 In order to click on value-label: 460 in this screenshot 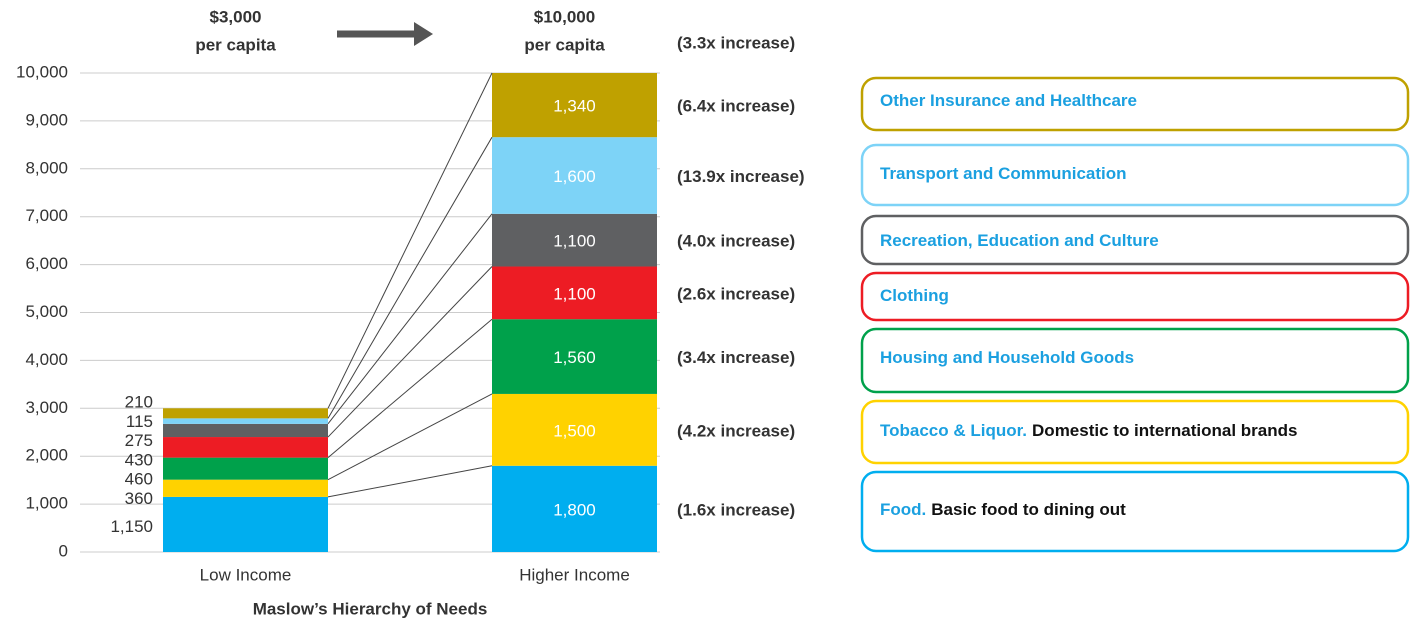, I will do `click(139, 479)`.